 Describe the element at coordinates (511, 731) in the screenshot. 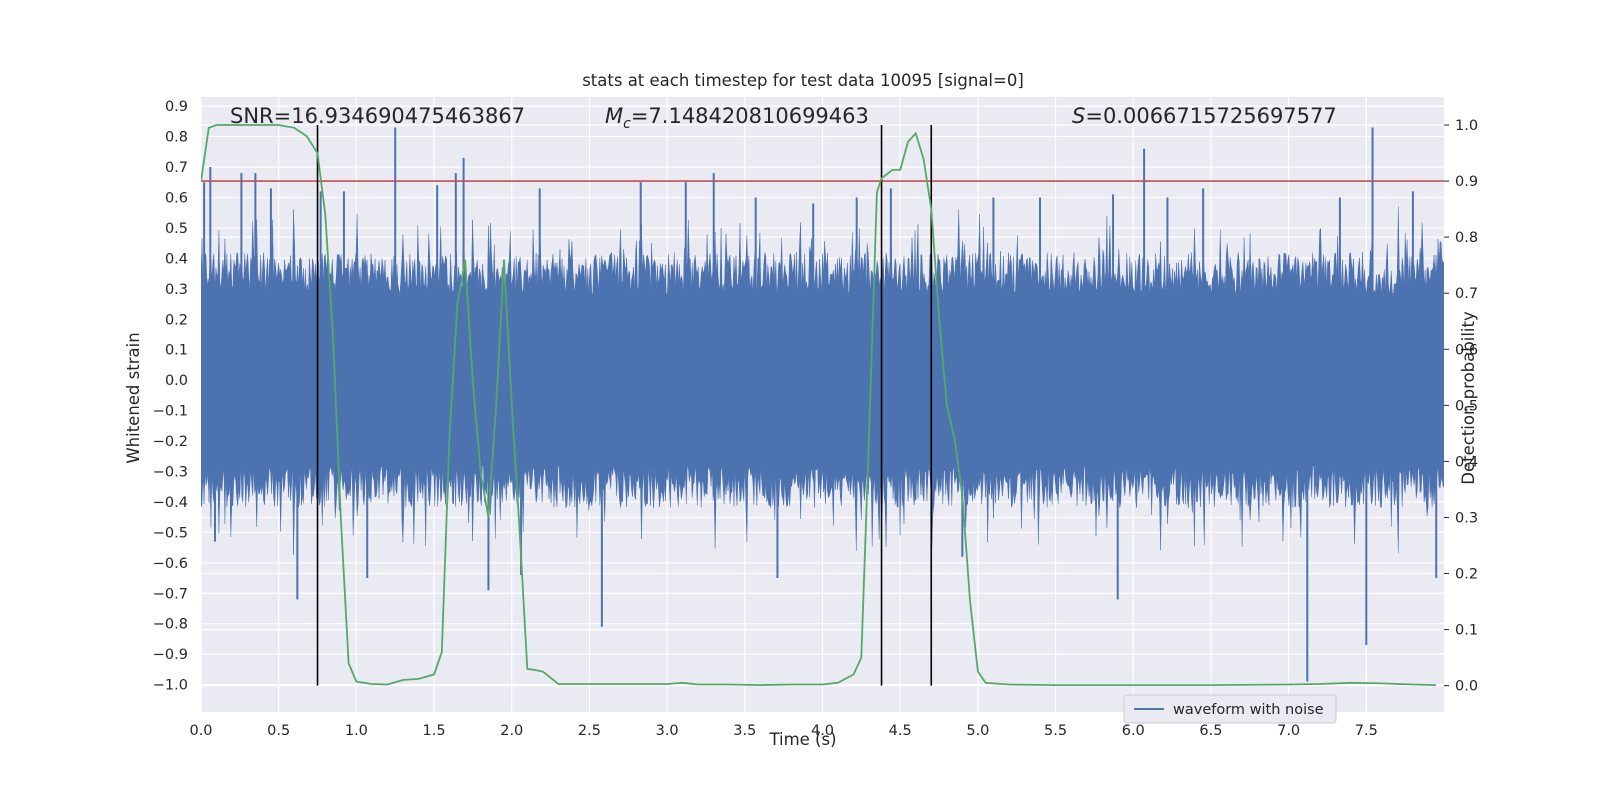

I see `x-tick-label-4: 2.0` at that location.